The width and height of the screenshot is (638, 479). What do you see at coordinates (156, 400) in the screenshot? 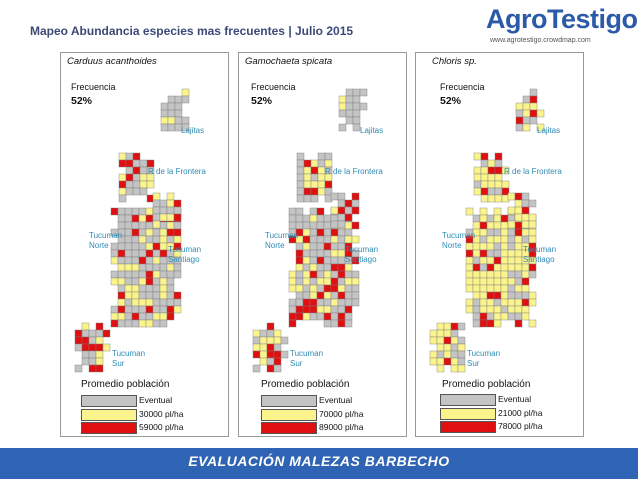
I see `legend-label-eventual: Eventual` at bounding box center [156, 400].